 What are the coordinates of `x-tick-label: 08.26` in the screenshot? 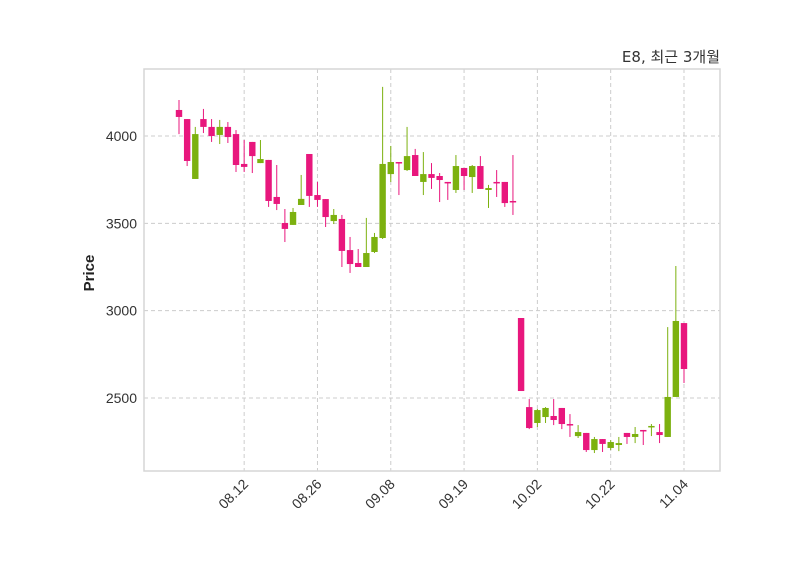 It's located at (306, 494).